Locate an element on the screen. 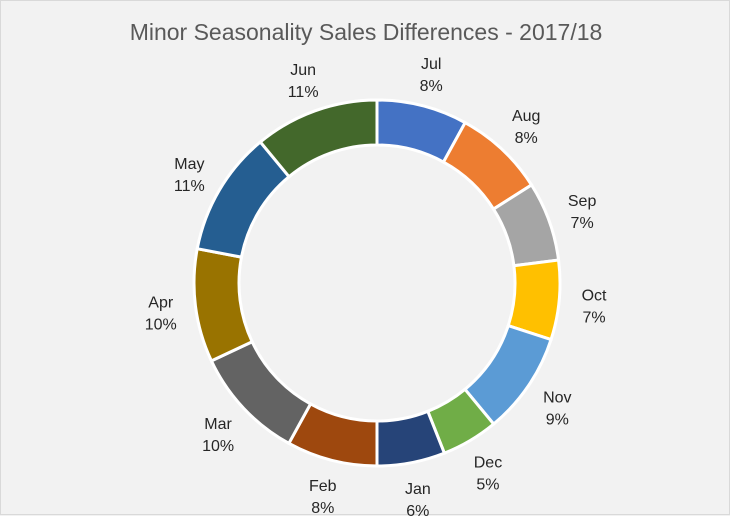 The width and height of the screenshot is (730, 516). slice-category: Dec is located at coordinates (488, 463).